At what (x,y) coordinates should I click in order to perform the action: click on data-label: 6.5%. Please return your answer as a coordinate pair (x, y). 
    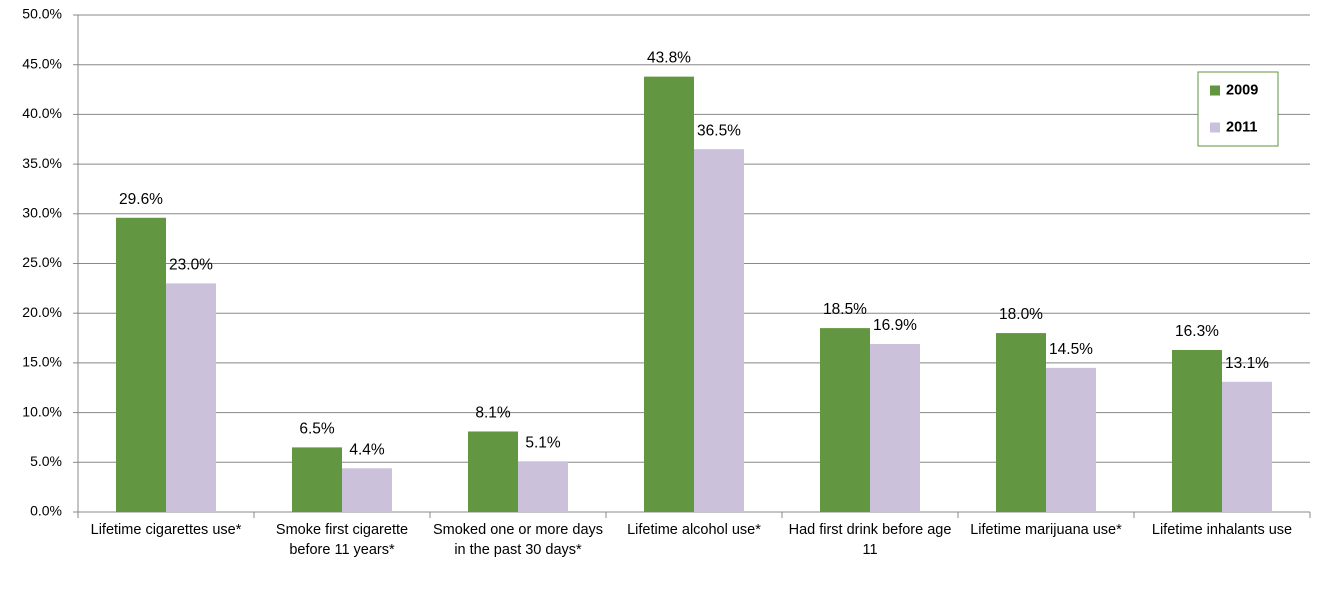
    Looking at the image, I should click on (317, 428).